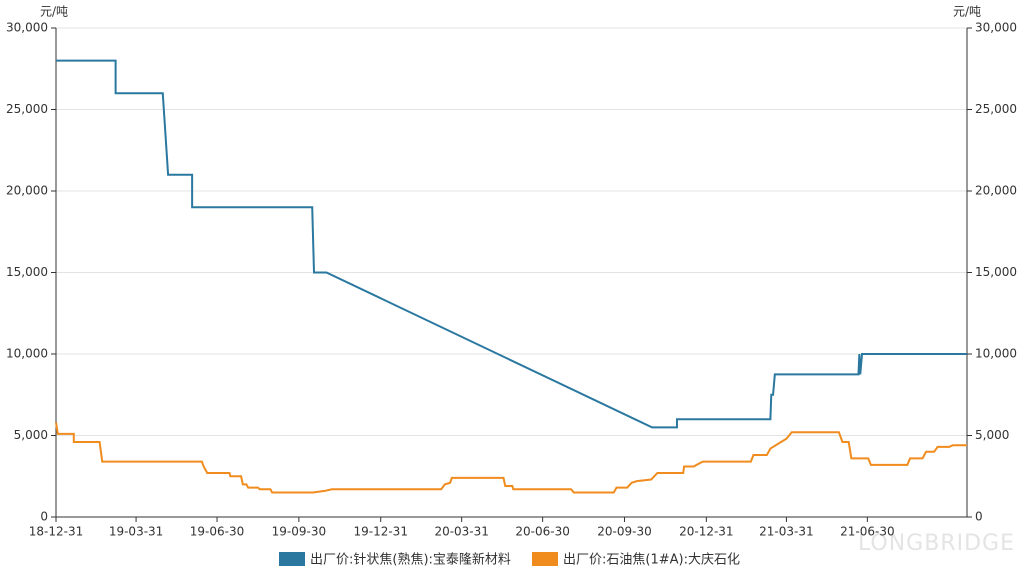 The width and height of the screenshot is (1034, 571). What do you see at coordinates (867, 532) in the screenshot?
I see `x-tick-label: 21-06-30` at bounding box center [867, 532].